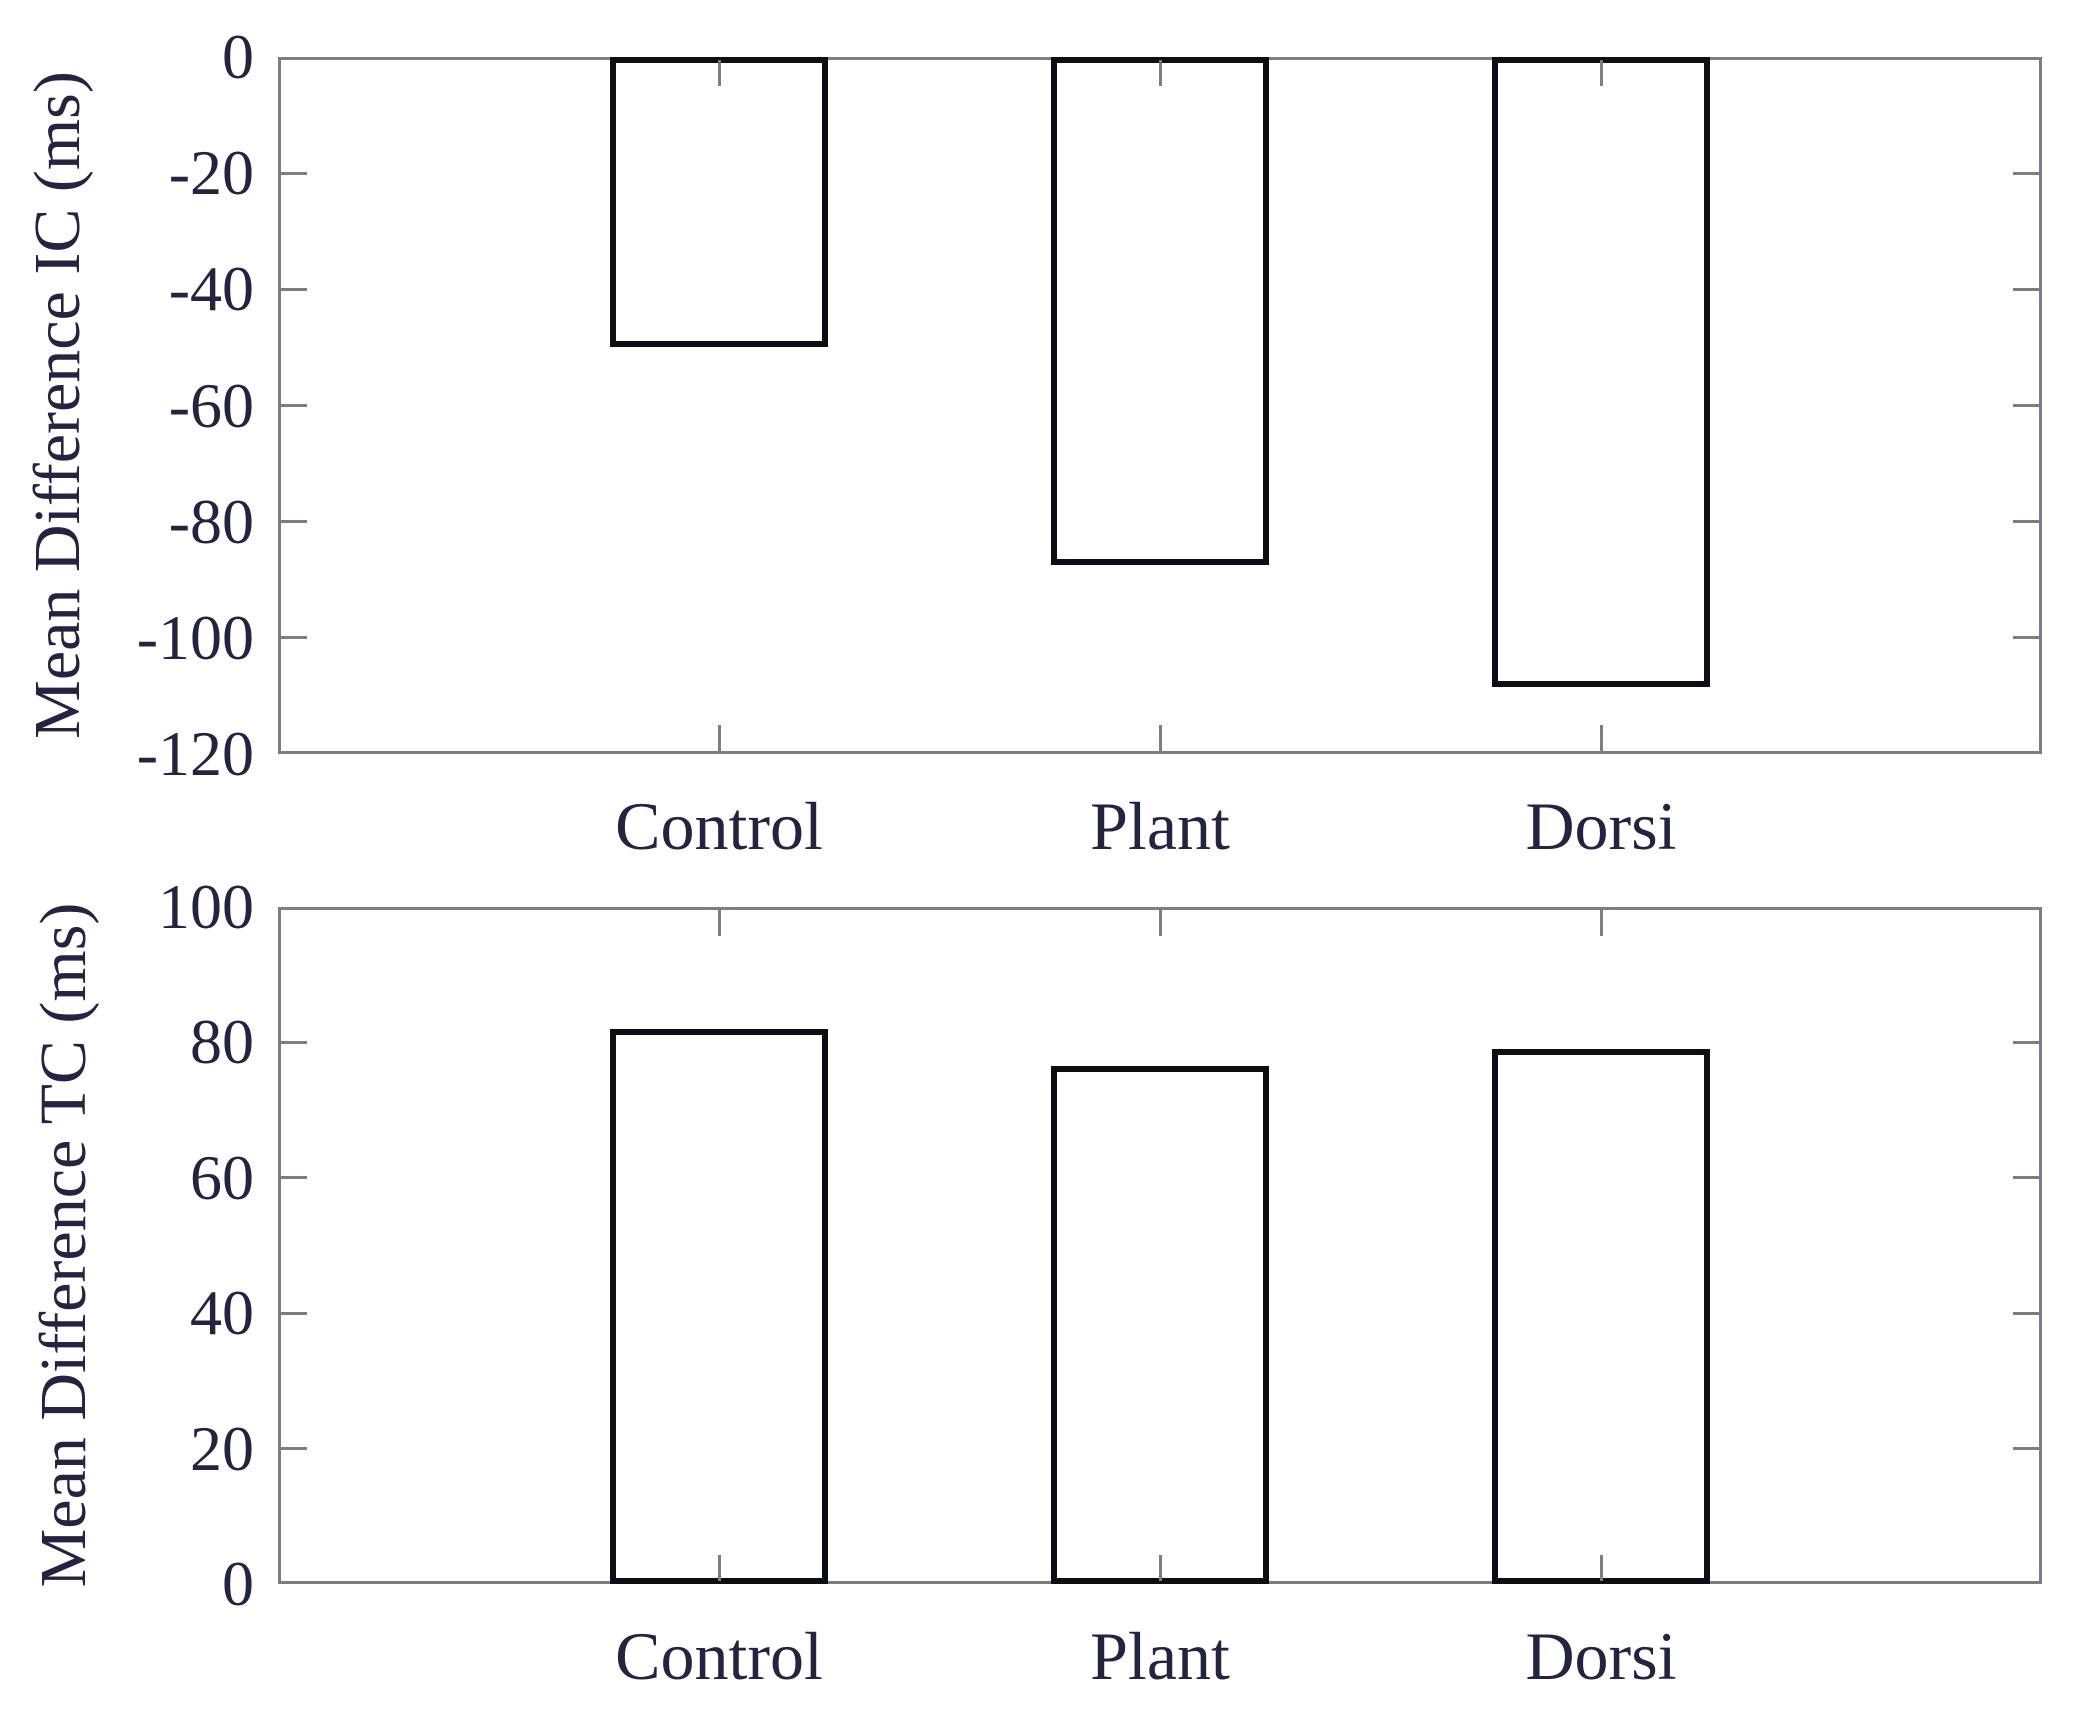 The image size is (2075, 1727). What do you see at coordinates (222, 1313) in the screenshot?
I see `y-tick-label: 40` at bounding box center [222, 1313].